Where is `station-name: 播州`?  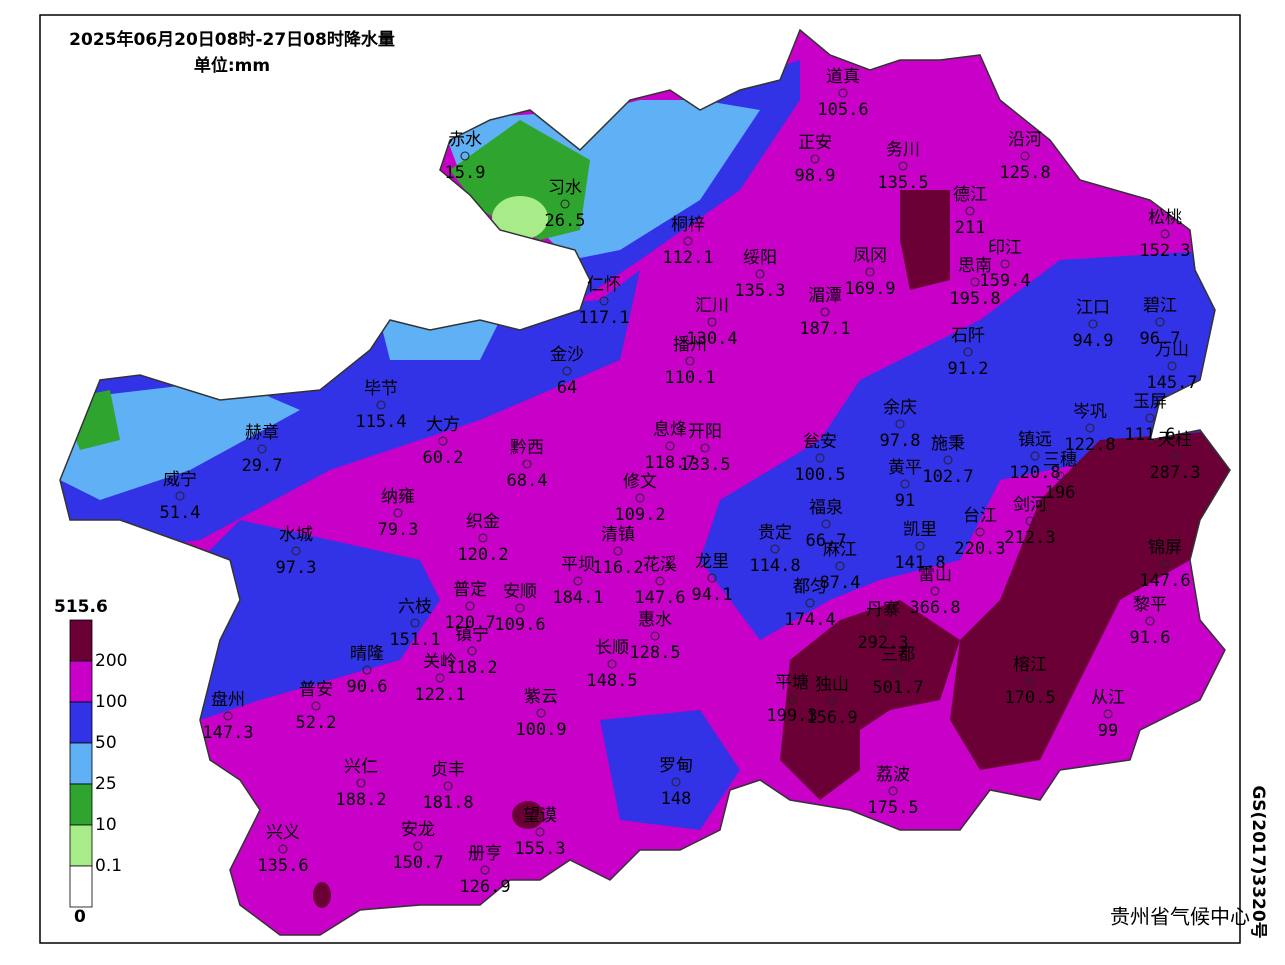
station-name: 播州 is located at coordinates (690, 345).